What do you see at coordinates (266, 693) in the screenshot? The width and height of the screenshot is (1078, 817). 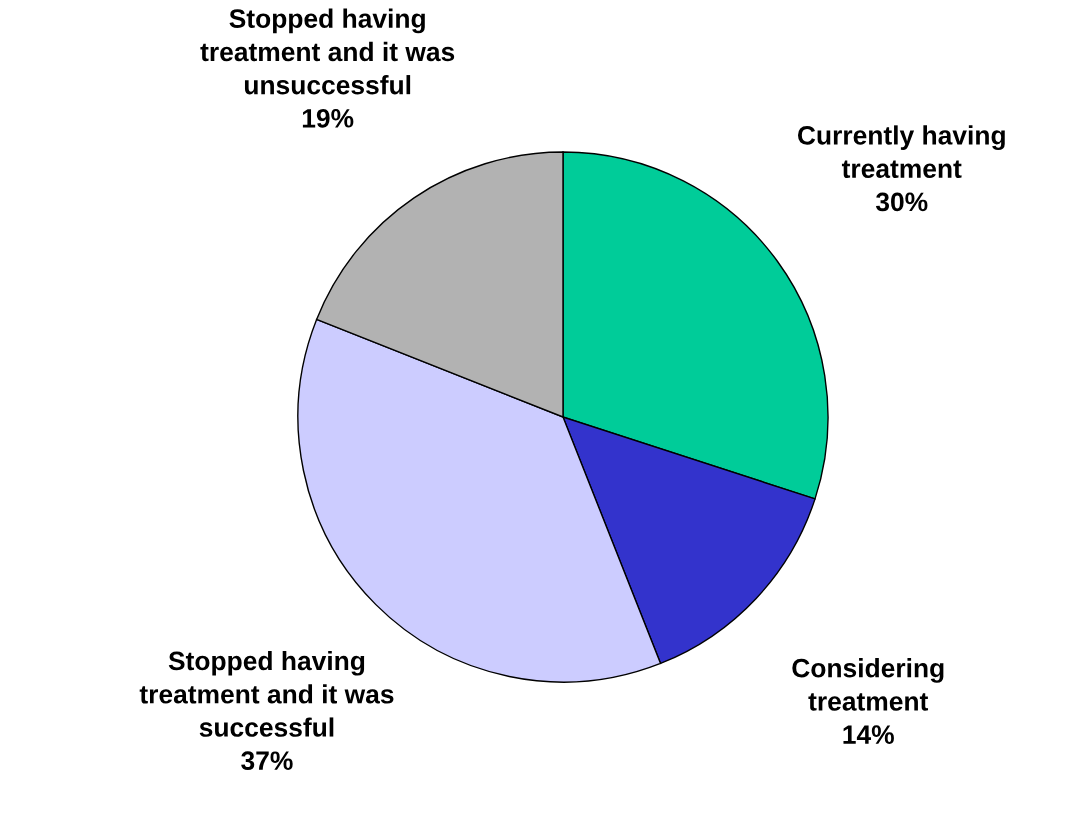 I see `slice-label: Stopped having treatment and it was successful` at bounding box center [266, 693].